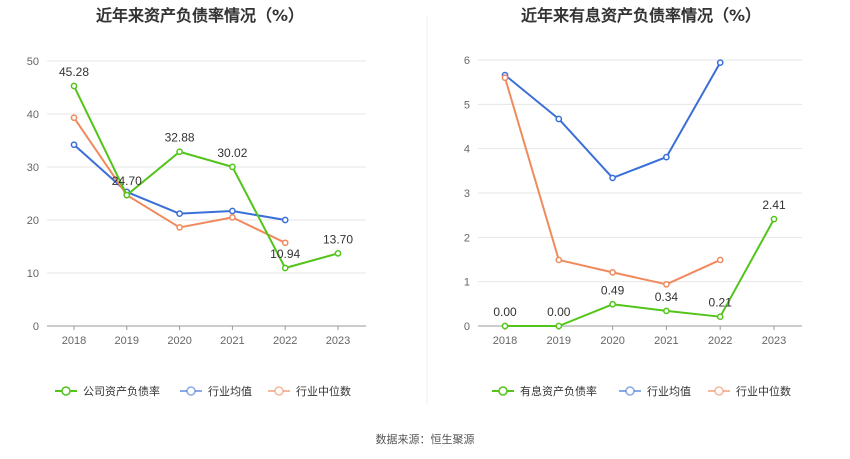 The width and height of the screenshot is (850, 459). What do you see at coordinates (338, 239) in the screenshot?
I see `data-label: 13.70` at bounding box center [338, 239].